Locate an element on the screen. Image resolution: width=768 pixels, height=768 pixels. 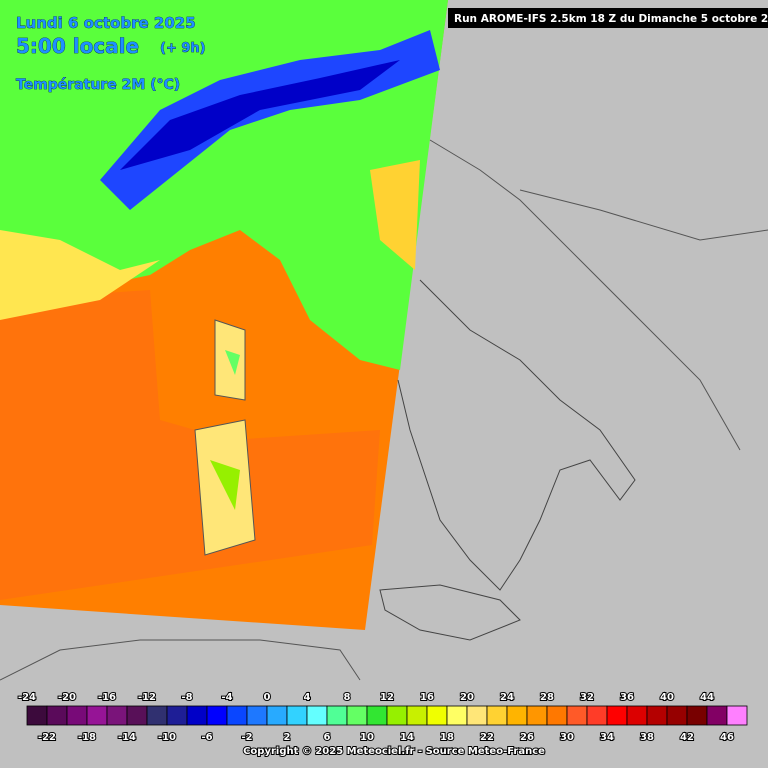
legend-tick-label: 0 is located at coordinates (267, 697).